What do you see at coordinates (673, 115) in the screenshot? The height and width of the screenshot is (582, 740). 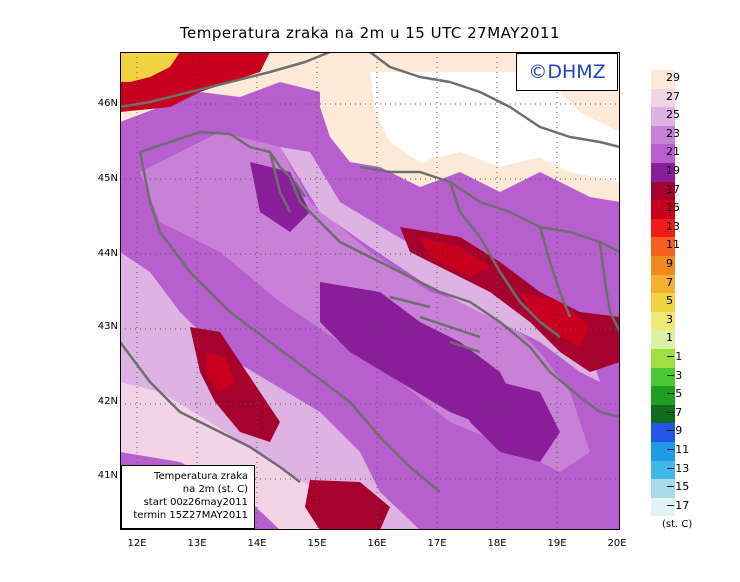 I see `legend-level-label: 25` at bounding box center [673, 115].